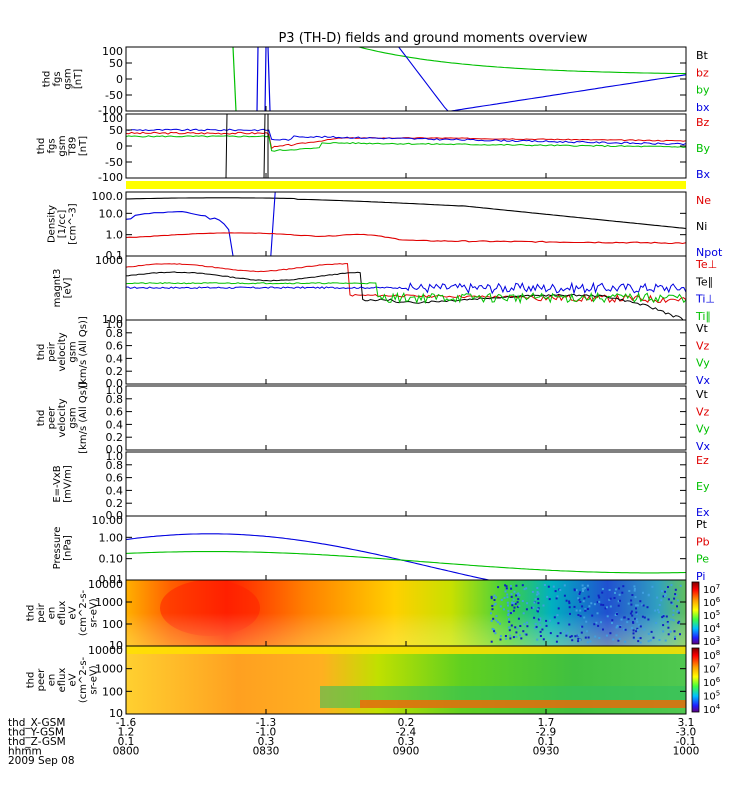 Image resolution: width=750 pixels, height=800 pixels. Describe the element at coordinates (406, 293) in the screenshot. I see `trace-Tipar` at that location.